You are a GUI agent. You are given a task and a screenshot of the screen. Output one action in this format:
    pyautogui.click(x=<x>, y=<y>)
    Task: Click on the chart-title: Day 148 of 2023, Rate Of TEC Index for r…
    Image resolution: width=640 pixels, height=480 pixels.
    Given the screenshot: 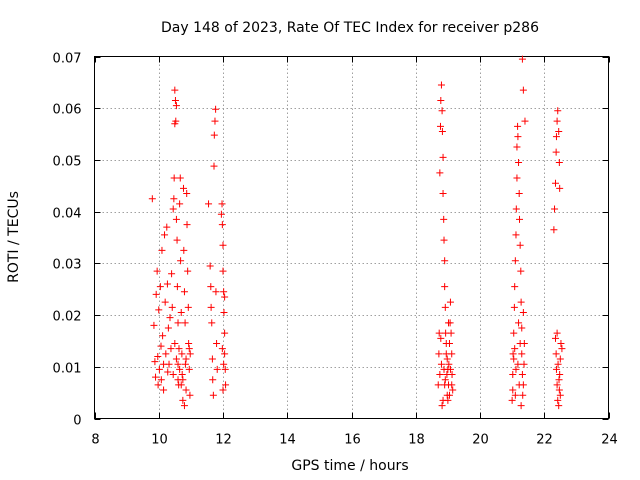 What is the action you would take?
    pyautogui.click(x=350, y=28)
    